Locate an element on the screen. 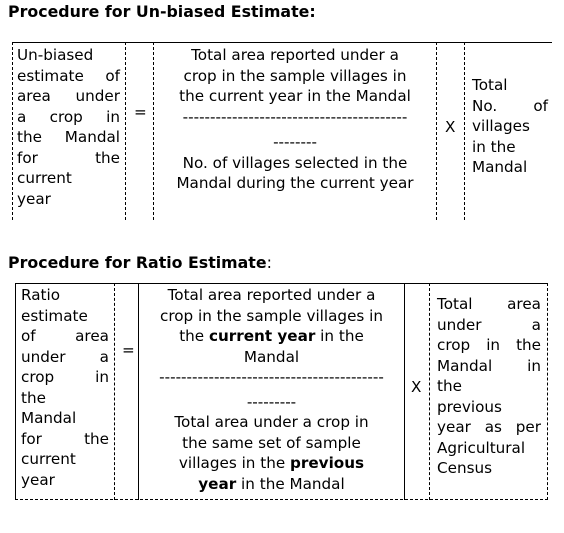 The image size is (564, 533). heading-ratio: Procedure for Ratio Estimate: is located at coordinates (140, 262).